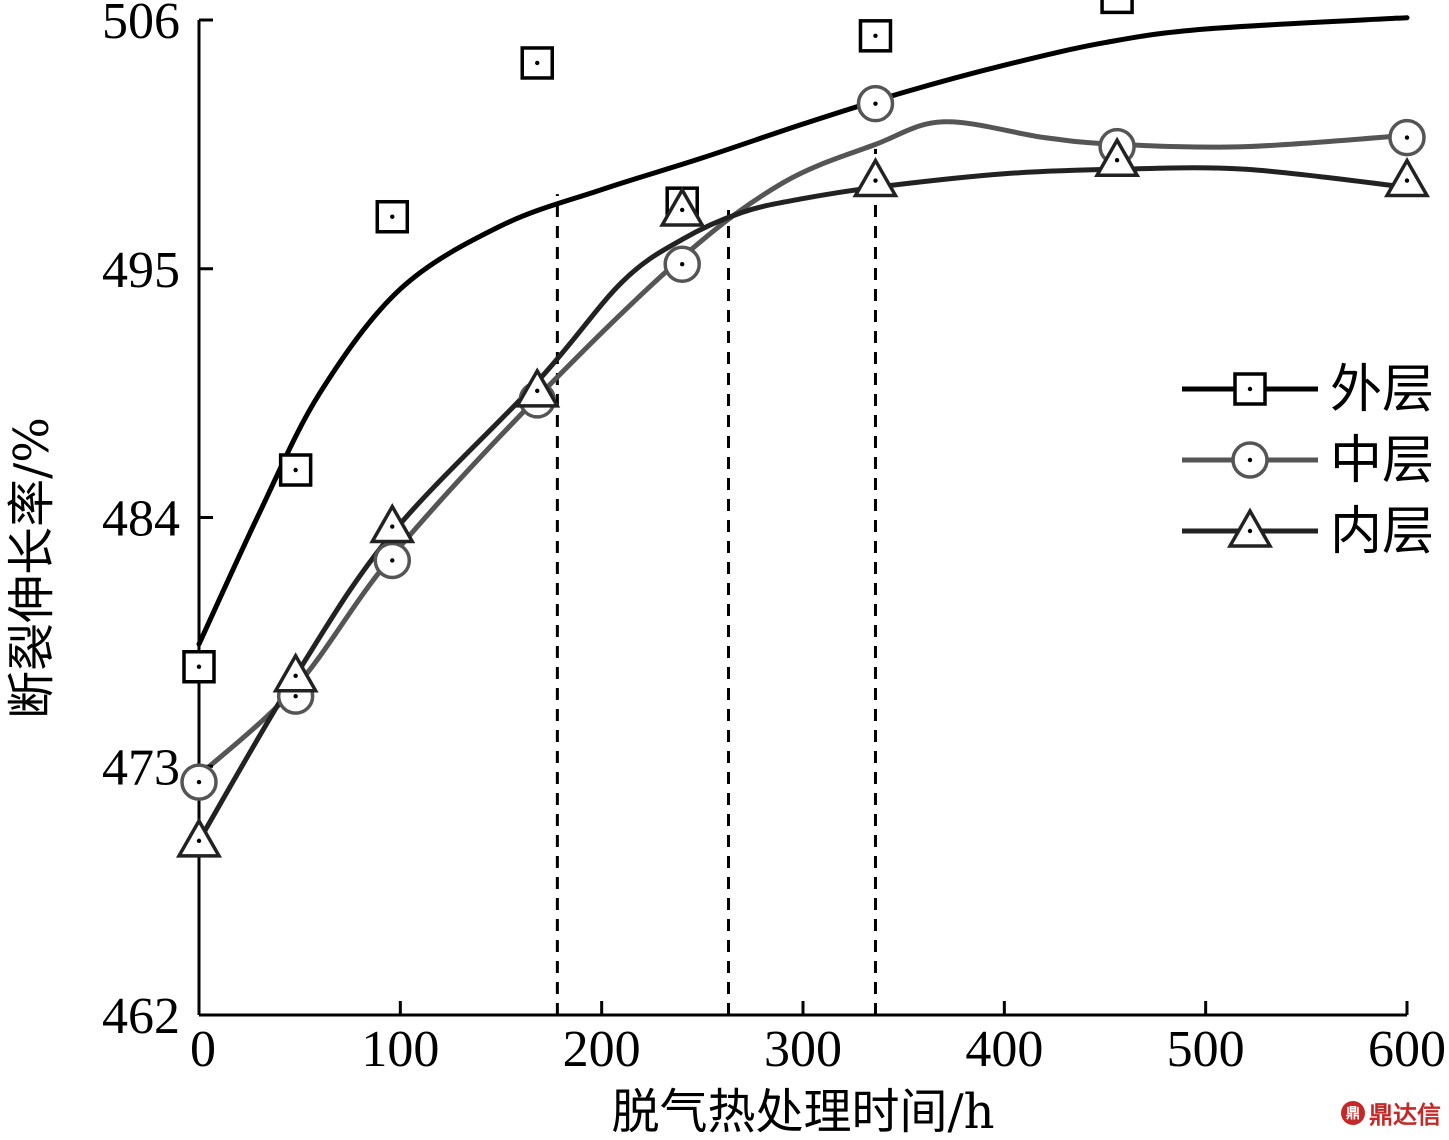 The image size is (1449, 1140). Describe the element at coordinates (1353, 1112) in the screenshot. I see `watermark-logo-icon: 鼎` at that location.